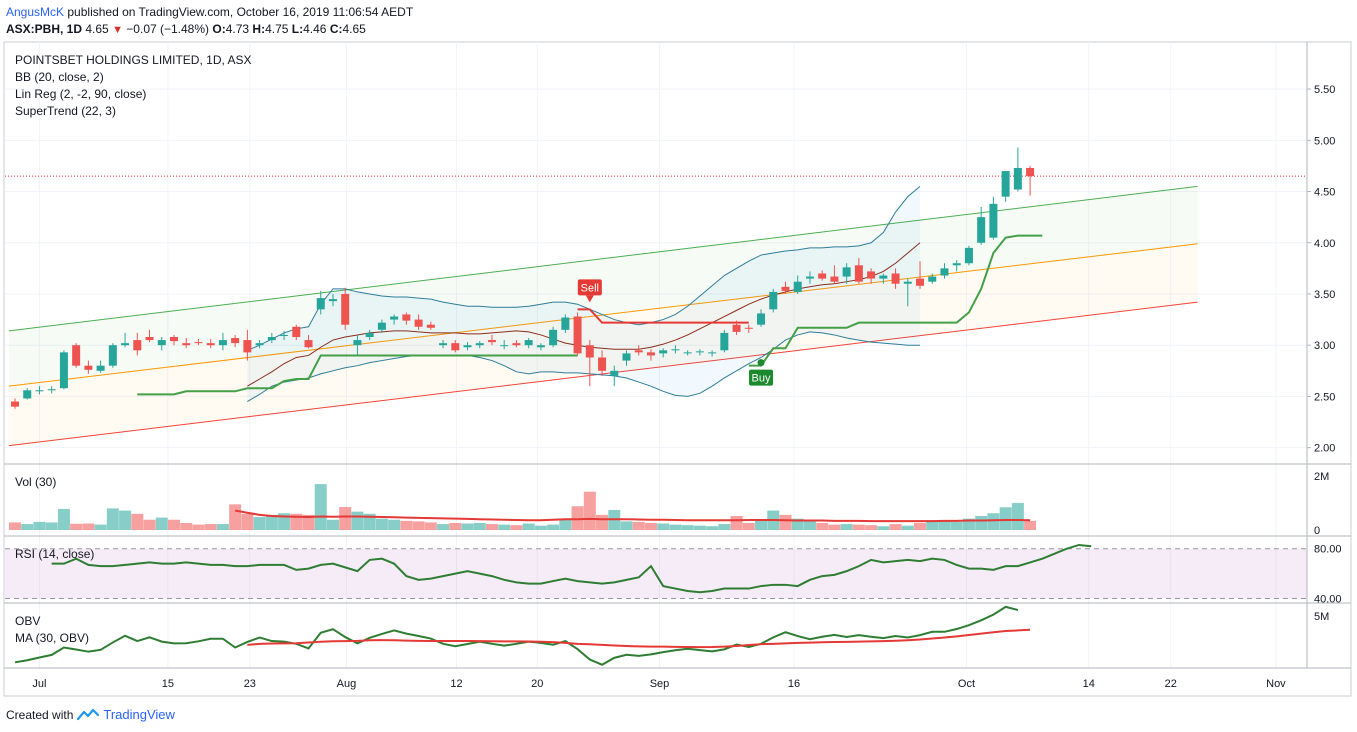 Image resolution: width=1357 pixels, height=732 pixels. Describe the element at coordinates (35, 12) in the screenshot. I see `author-link: AngusMcK` at that location.